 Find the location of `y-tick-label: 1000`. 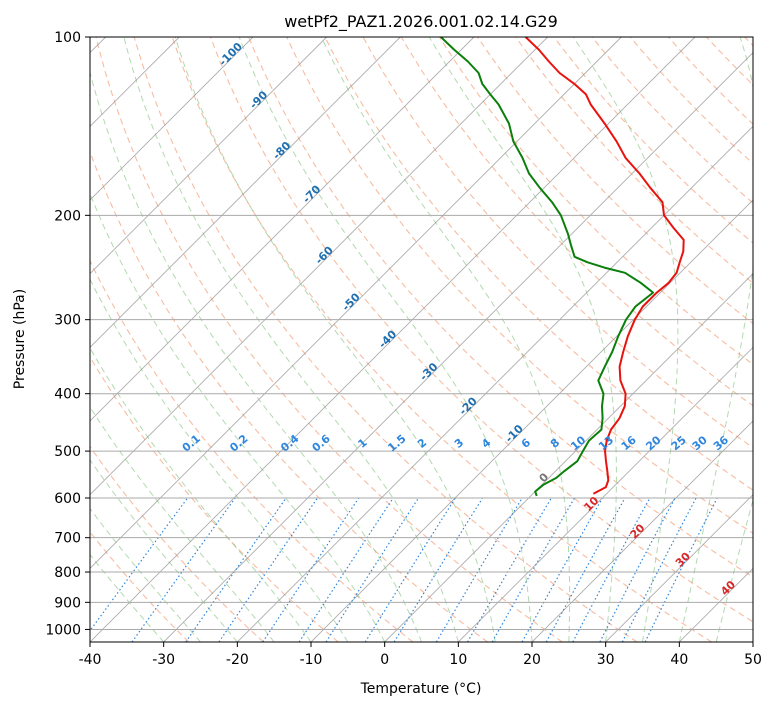

y-tick-label: 1000 is located at coordinates (63, 630).